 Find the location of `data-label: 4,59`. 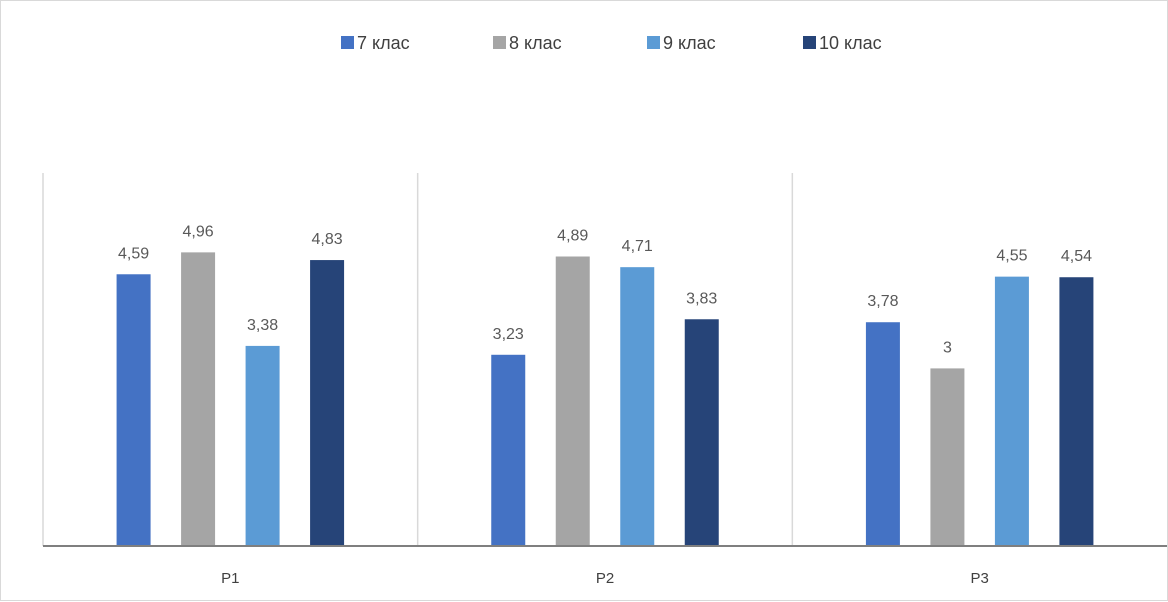

data-label: 4,59 is located at coordinates (133, 253).